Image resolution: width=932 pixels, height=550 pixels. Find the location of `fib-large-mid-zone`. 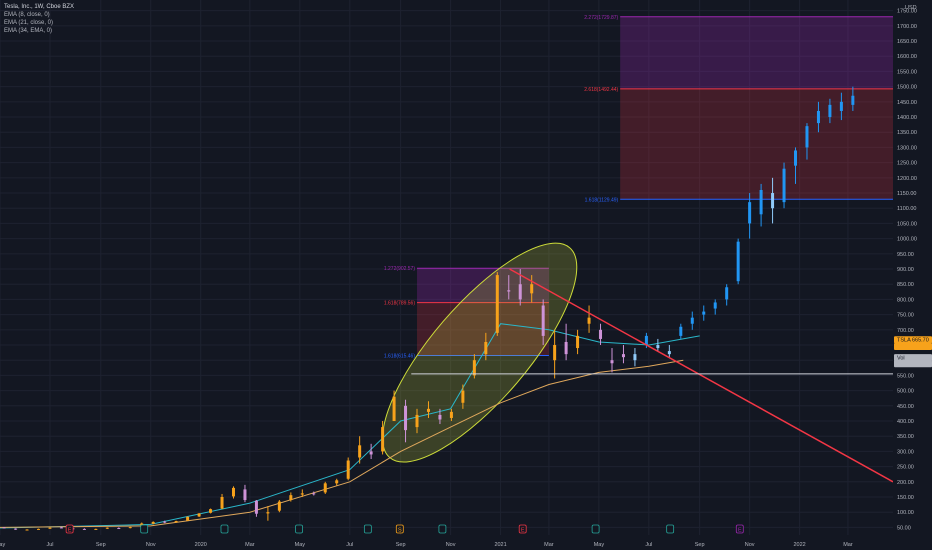

fib-large-mid-zone is located at coordinates (756, 144).